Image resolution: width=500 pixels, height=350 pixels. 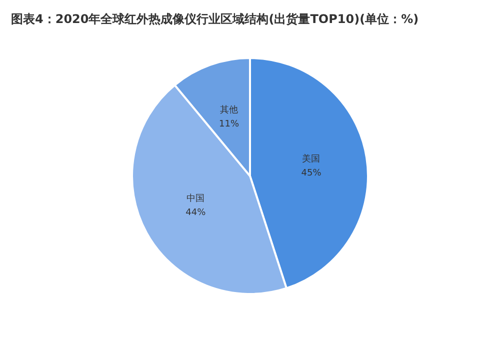 I want to click on data-label: 44%, so click(x=196, y=213).